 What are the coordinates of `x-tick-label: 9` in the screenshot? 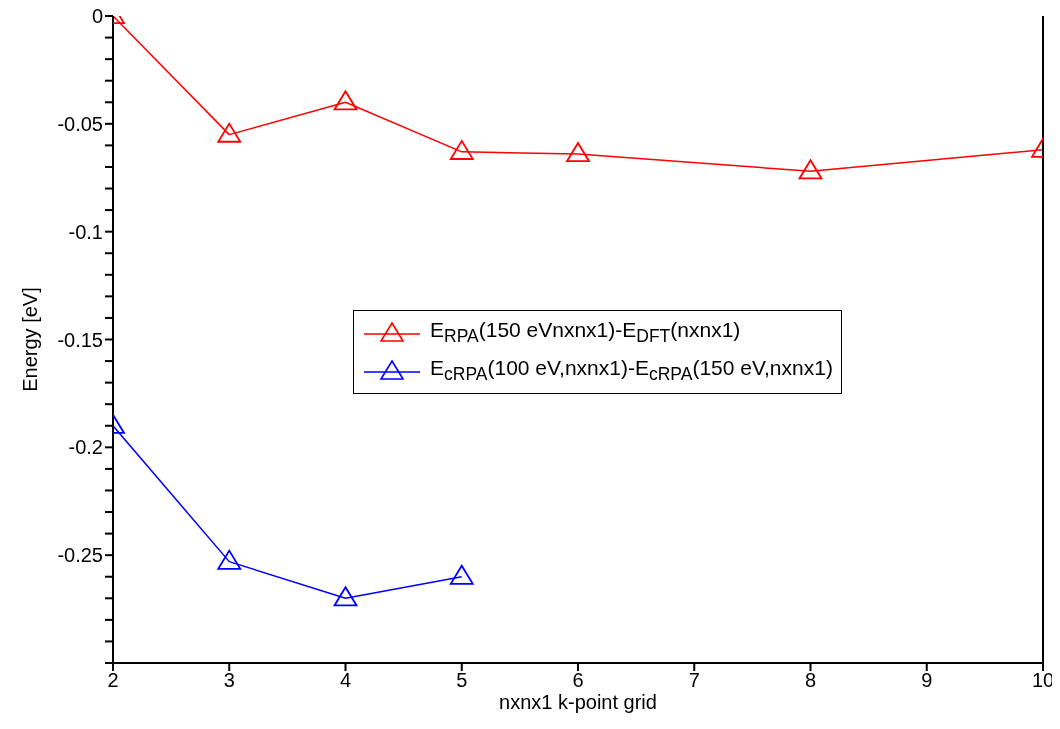 It's located at (927, 680).